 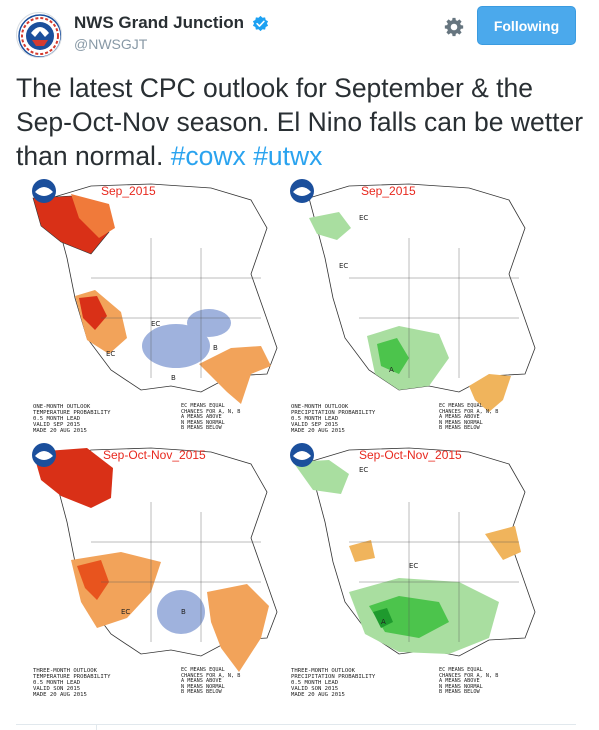 What do you see at coordinates (288, 156) in the screenshot?
I see `hashtag-link: #utwx` at bounding box center [288, 156].